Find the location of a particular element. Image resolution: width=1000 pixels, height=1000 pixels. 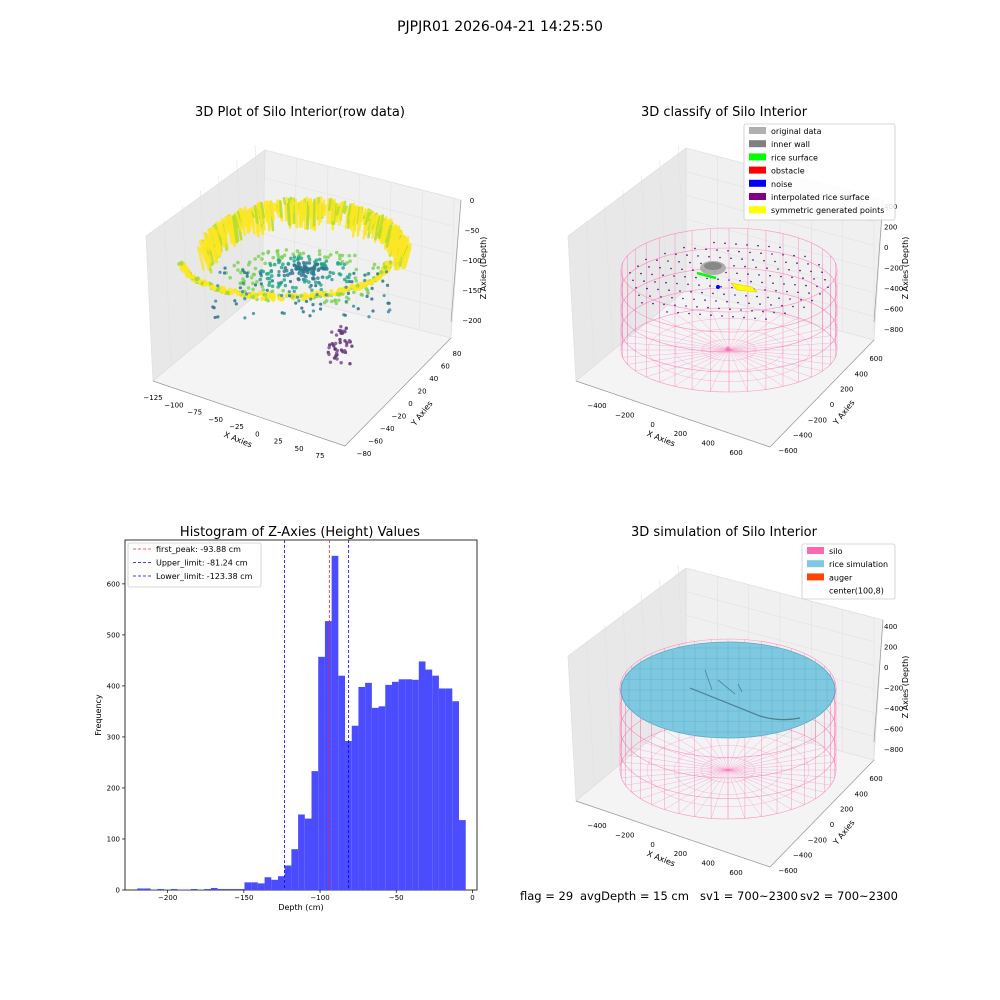

raw-z-tick-label: 0 is located at coordinates (472, 201).